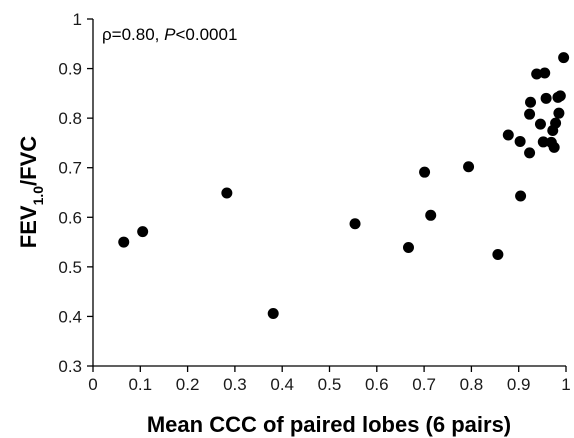 The image size is (574, 438). Describe the element at coordinates (519, 384) in the screenshot. I see `x-tick-label: 0.9` at that location.